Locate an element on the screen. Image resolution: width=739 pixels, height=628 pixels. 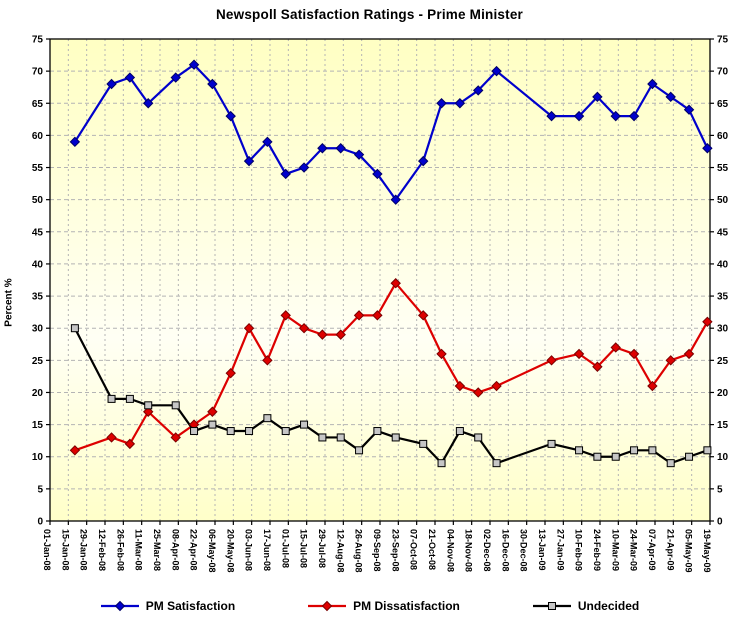
svg-text: 13-Jan-09 is located at coordinates (542, 550).